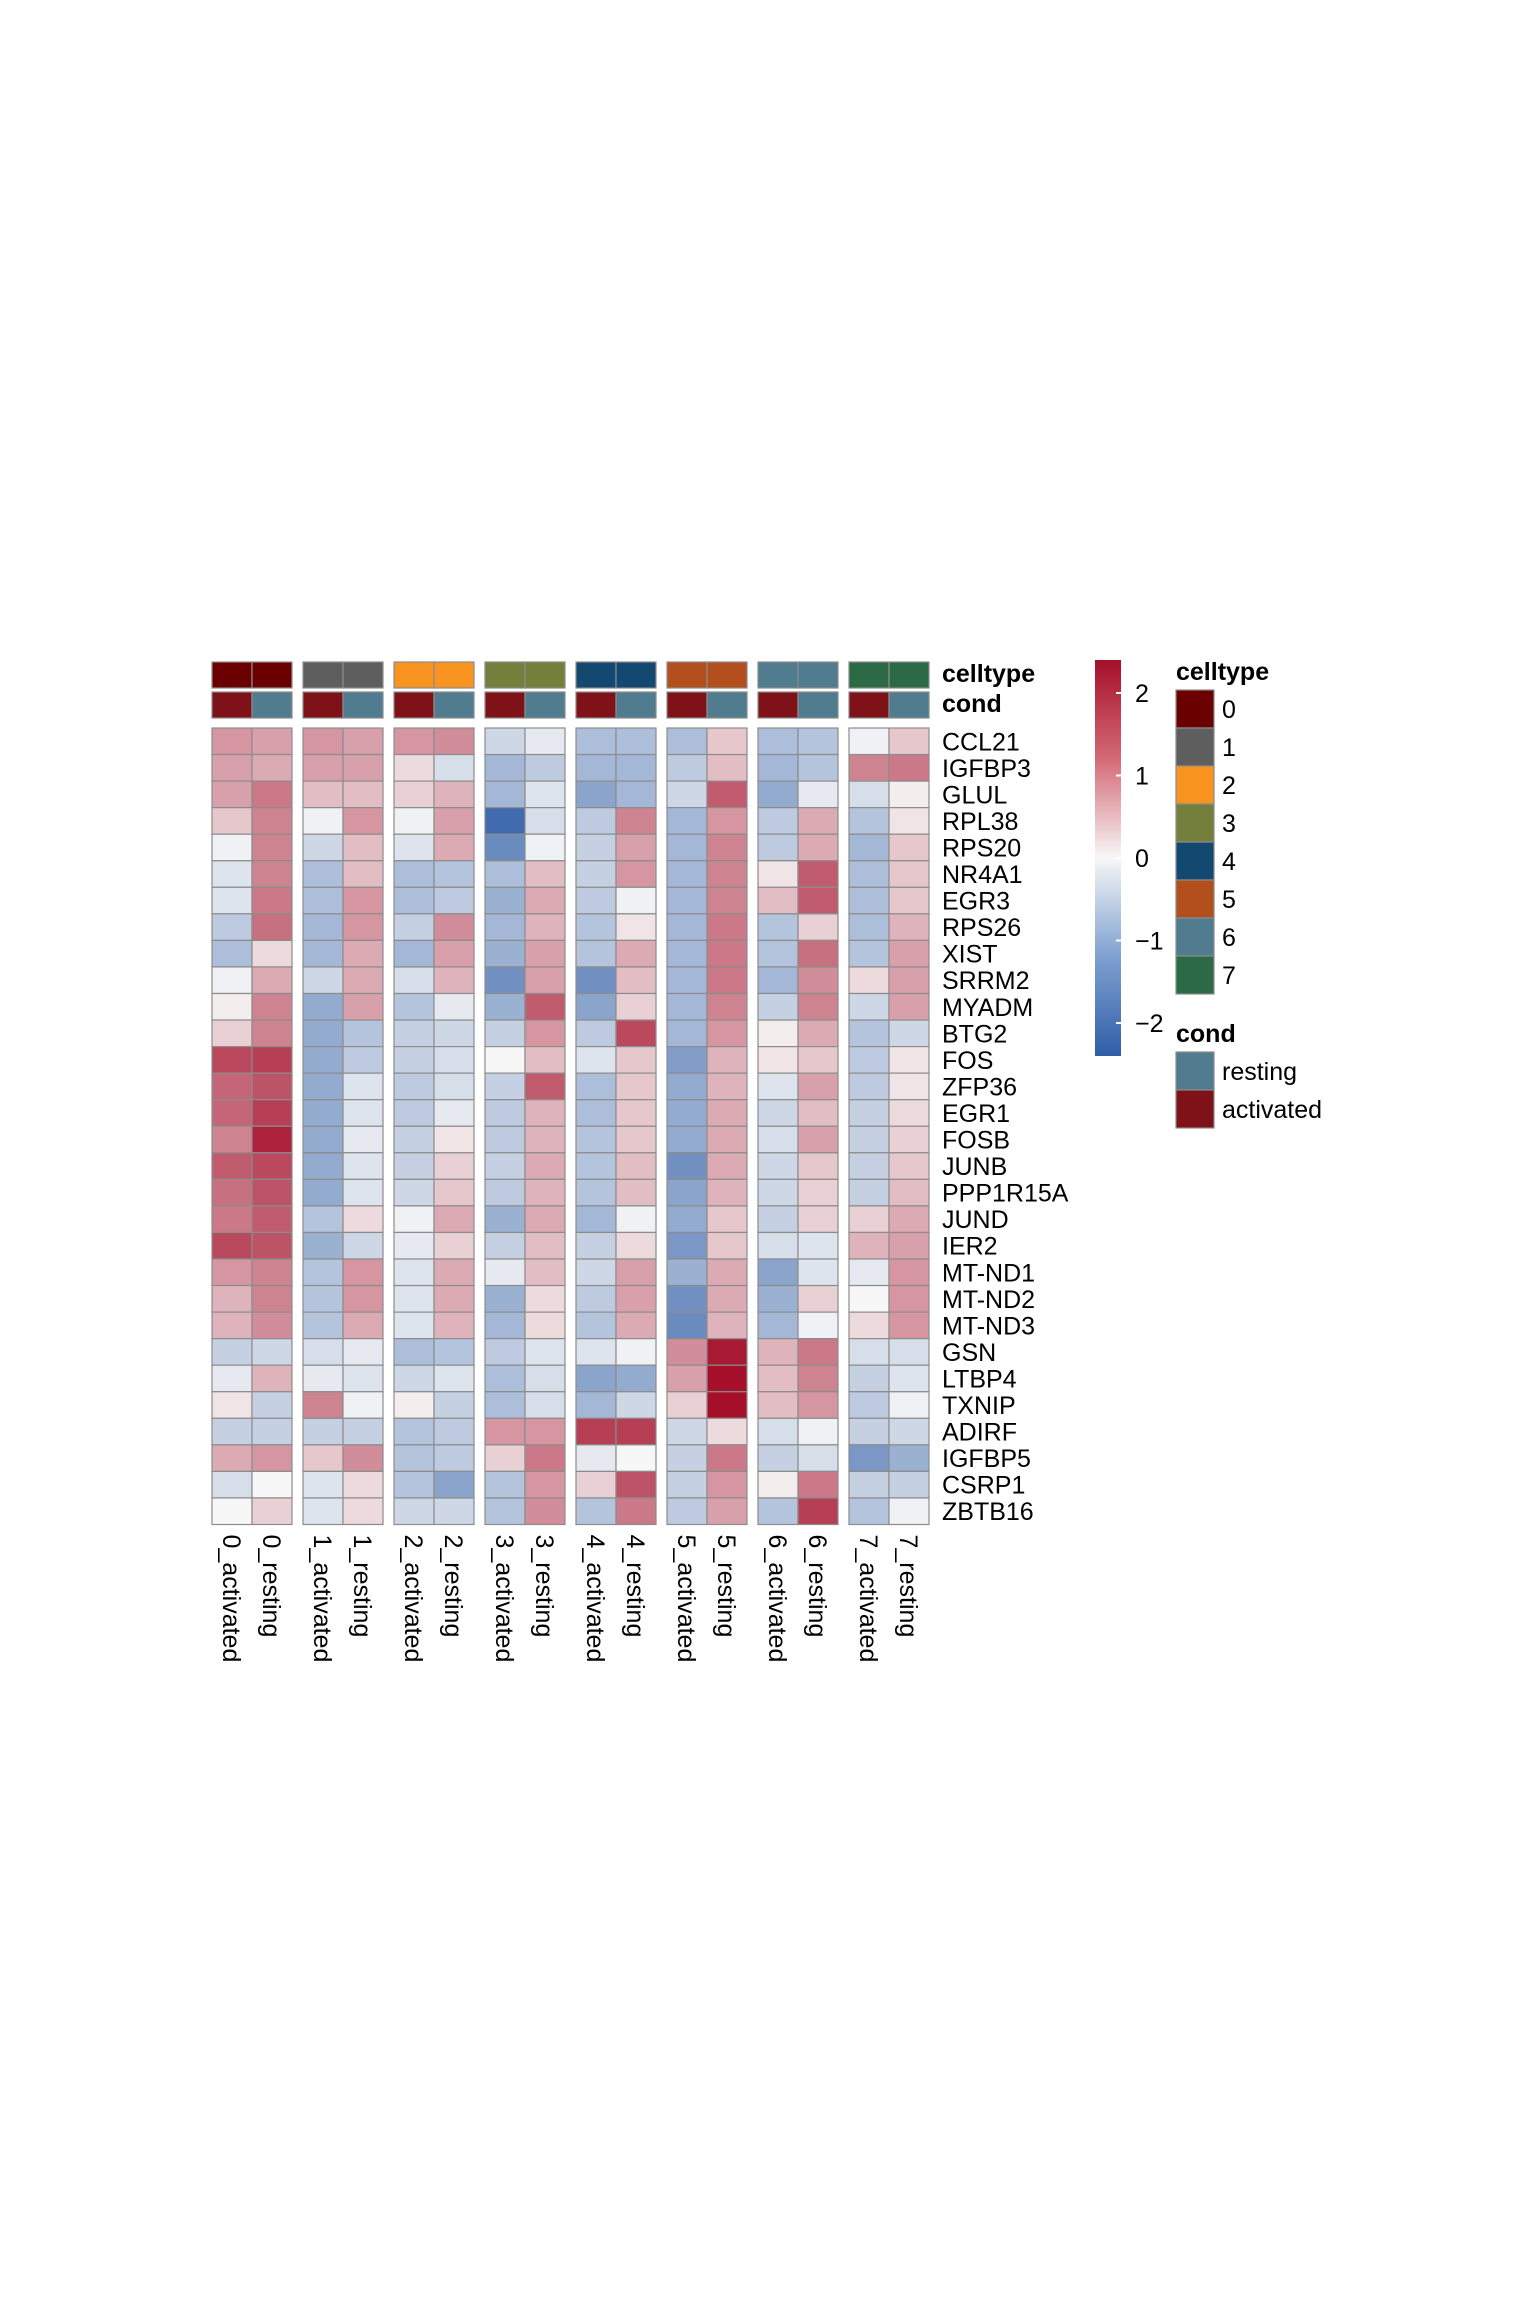  What do you see at coordinates (1229, 824) in the screenshot?
I see `celltype-legend-label: 3` at bounding box center [1229, 824].